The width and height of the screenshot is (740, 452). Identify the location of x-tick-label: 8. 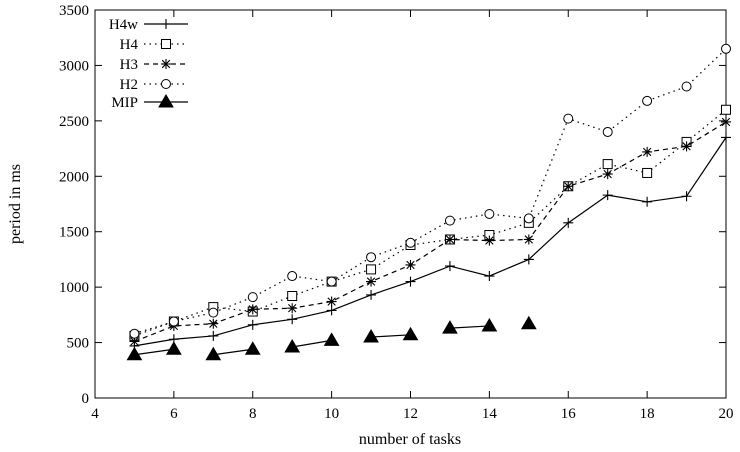
(253, 414).